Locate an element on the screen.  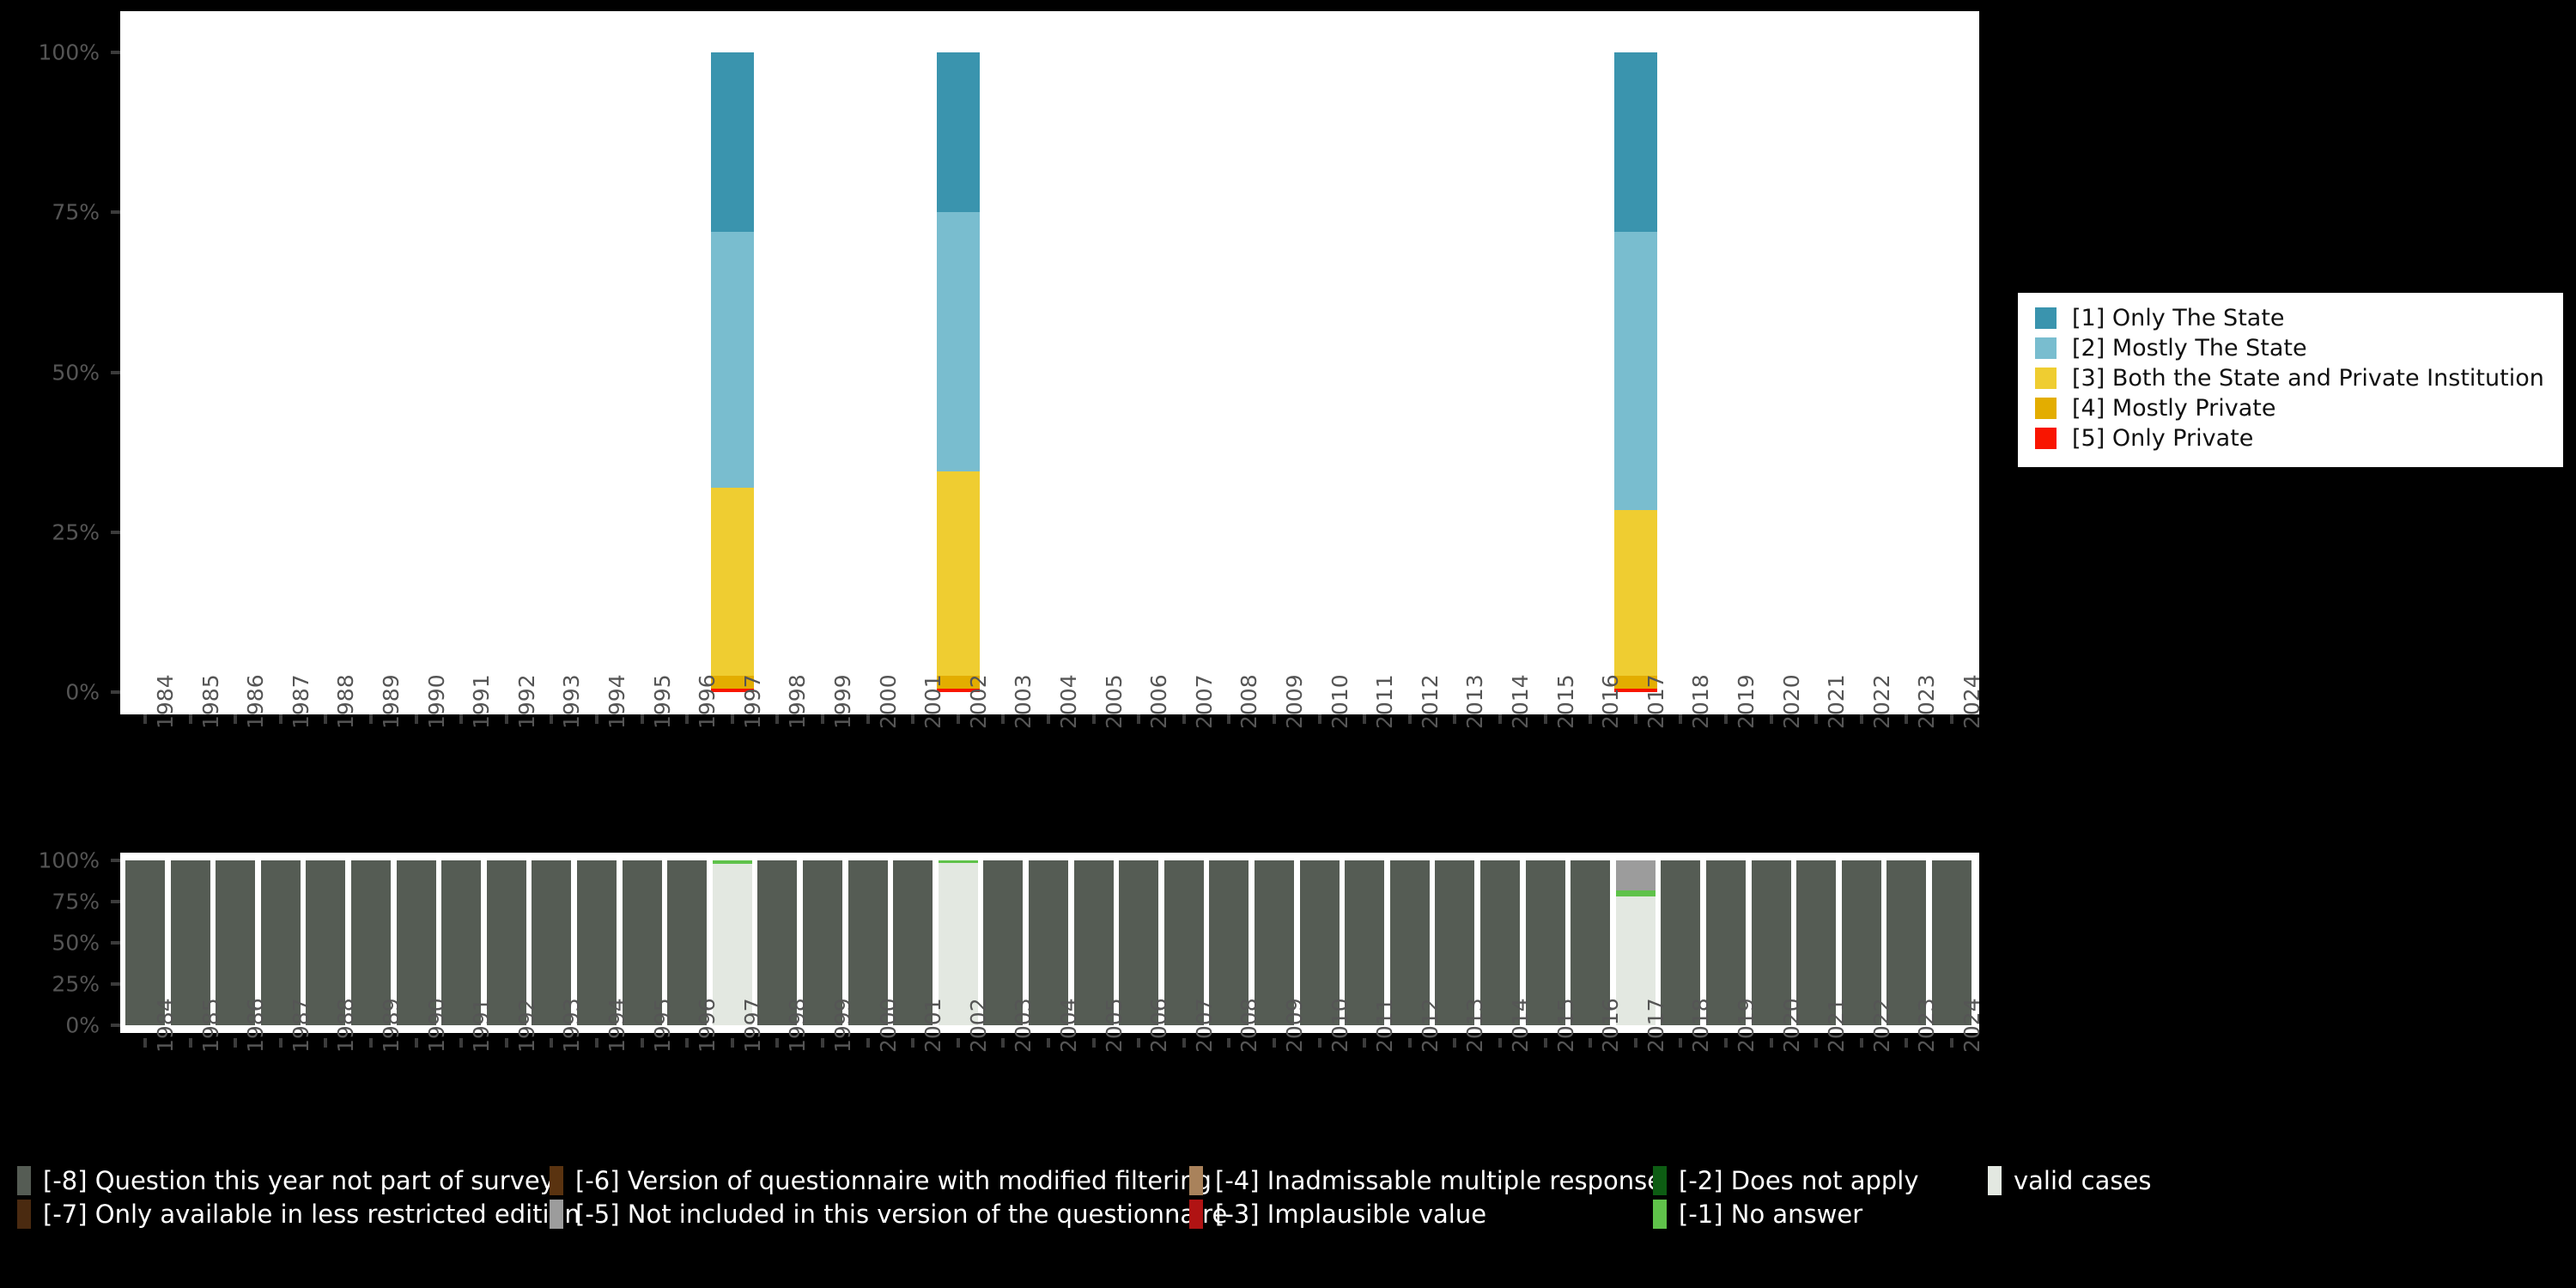
main-bar-2017 is located at coordinates (1635, 372).